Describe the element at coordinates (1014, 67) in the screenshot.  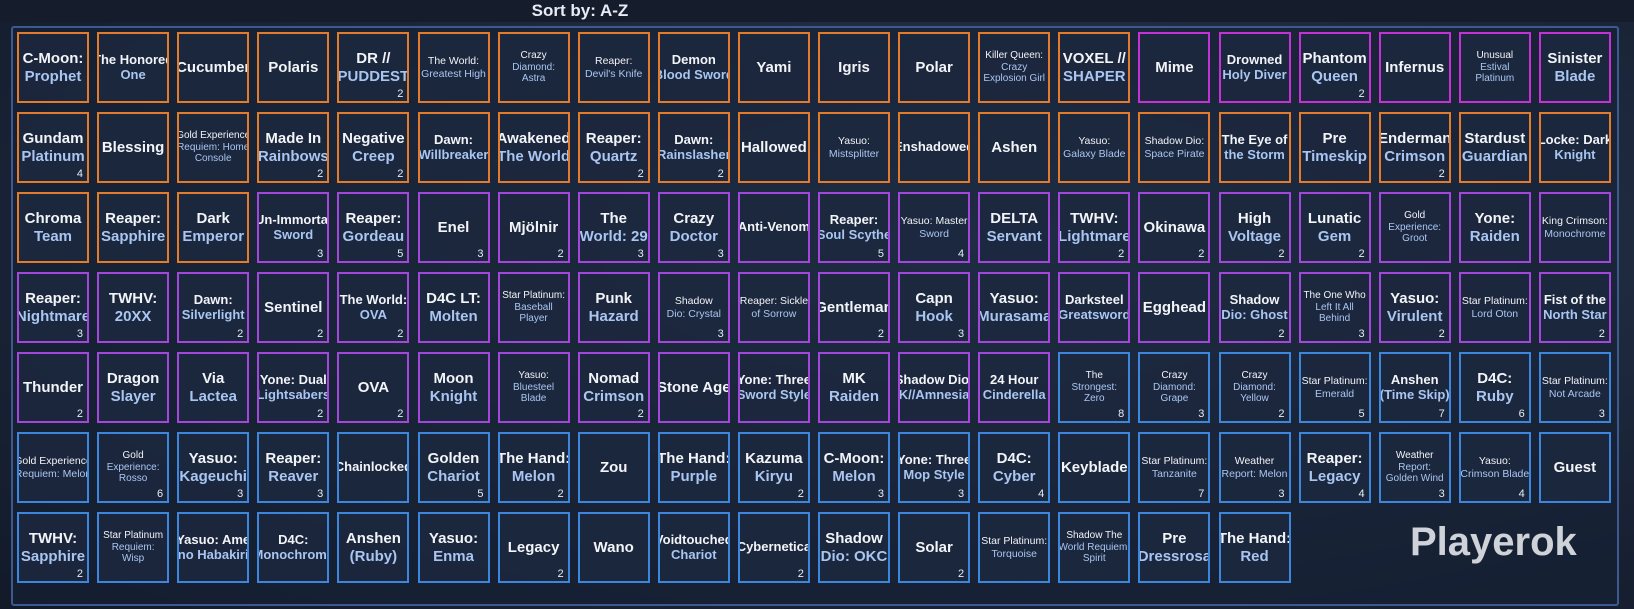
I see `item-tile: Killer Queen: Crazy Explosion Girl` at that location.